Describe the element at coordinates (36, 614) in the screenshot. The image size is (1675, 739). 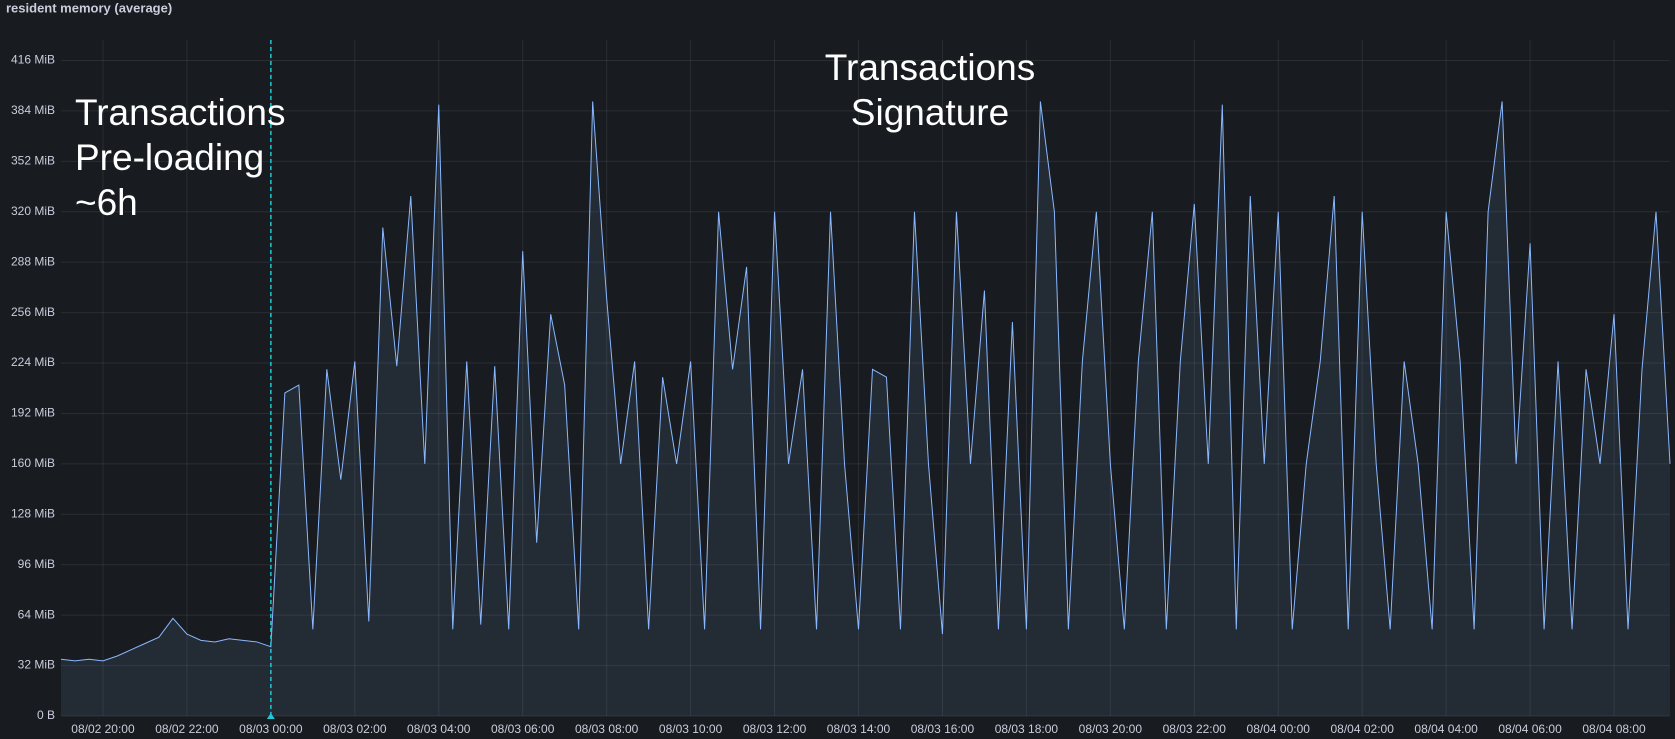
I see `y-tick-label: 64 MiB` at that location.